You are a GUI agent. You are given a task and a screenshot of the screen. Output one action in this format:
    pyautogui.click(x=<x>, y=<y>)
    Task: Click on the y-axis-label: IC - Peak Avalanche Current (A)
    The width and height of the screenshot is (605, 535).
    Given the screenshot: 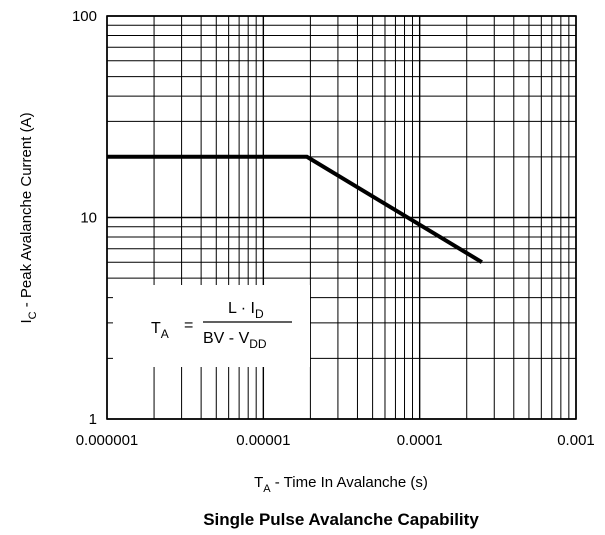 What is the action you would take?
    pyautogui.click(x=28, y=217)
    